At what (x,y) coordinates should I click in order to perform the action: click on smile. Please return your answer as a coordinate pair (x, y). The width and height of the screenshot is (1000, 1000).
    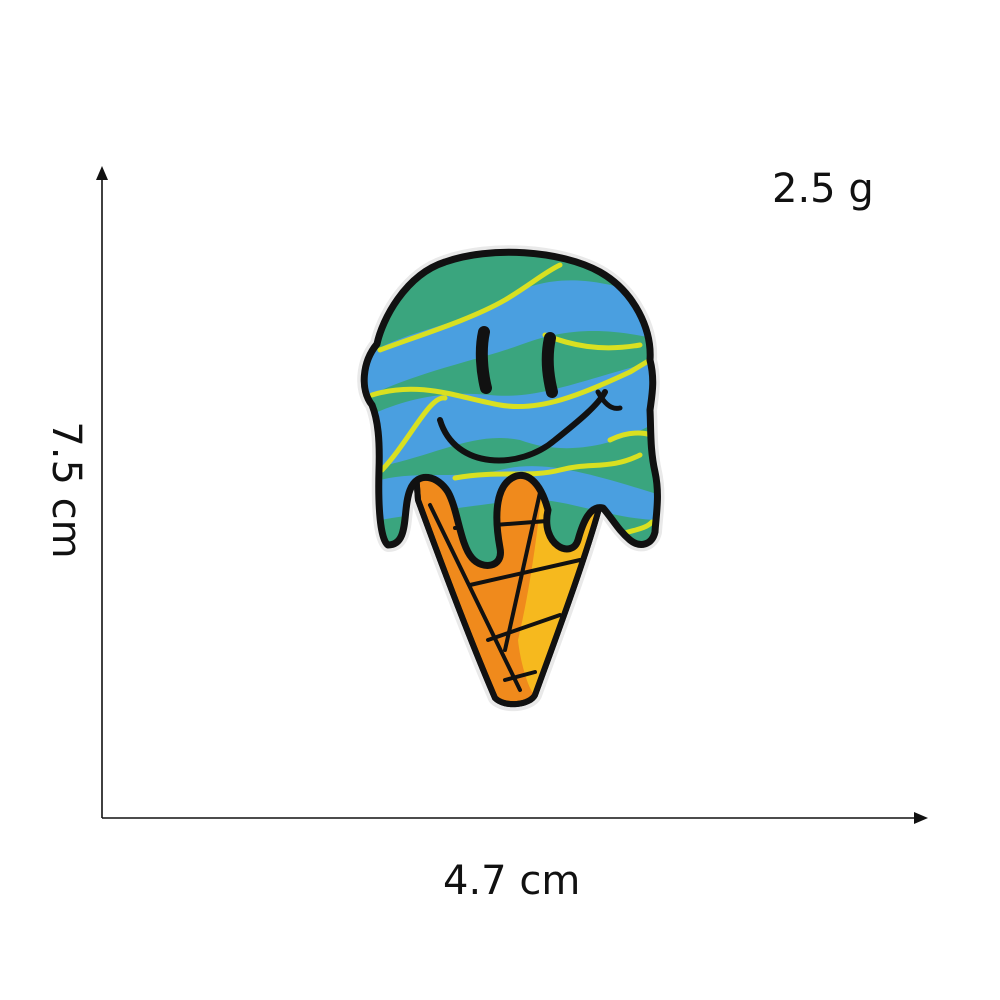
    Looking at the image, I should click on (522, 426).